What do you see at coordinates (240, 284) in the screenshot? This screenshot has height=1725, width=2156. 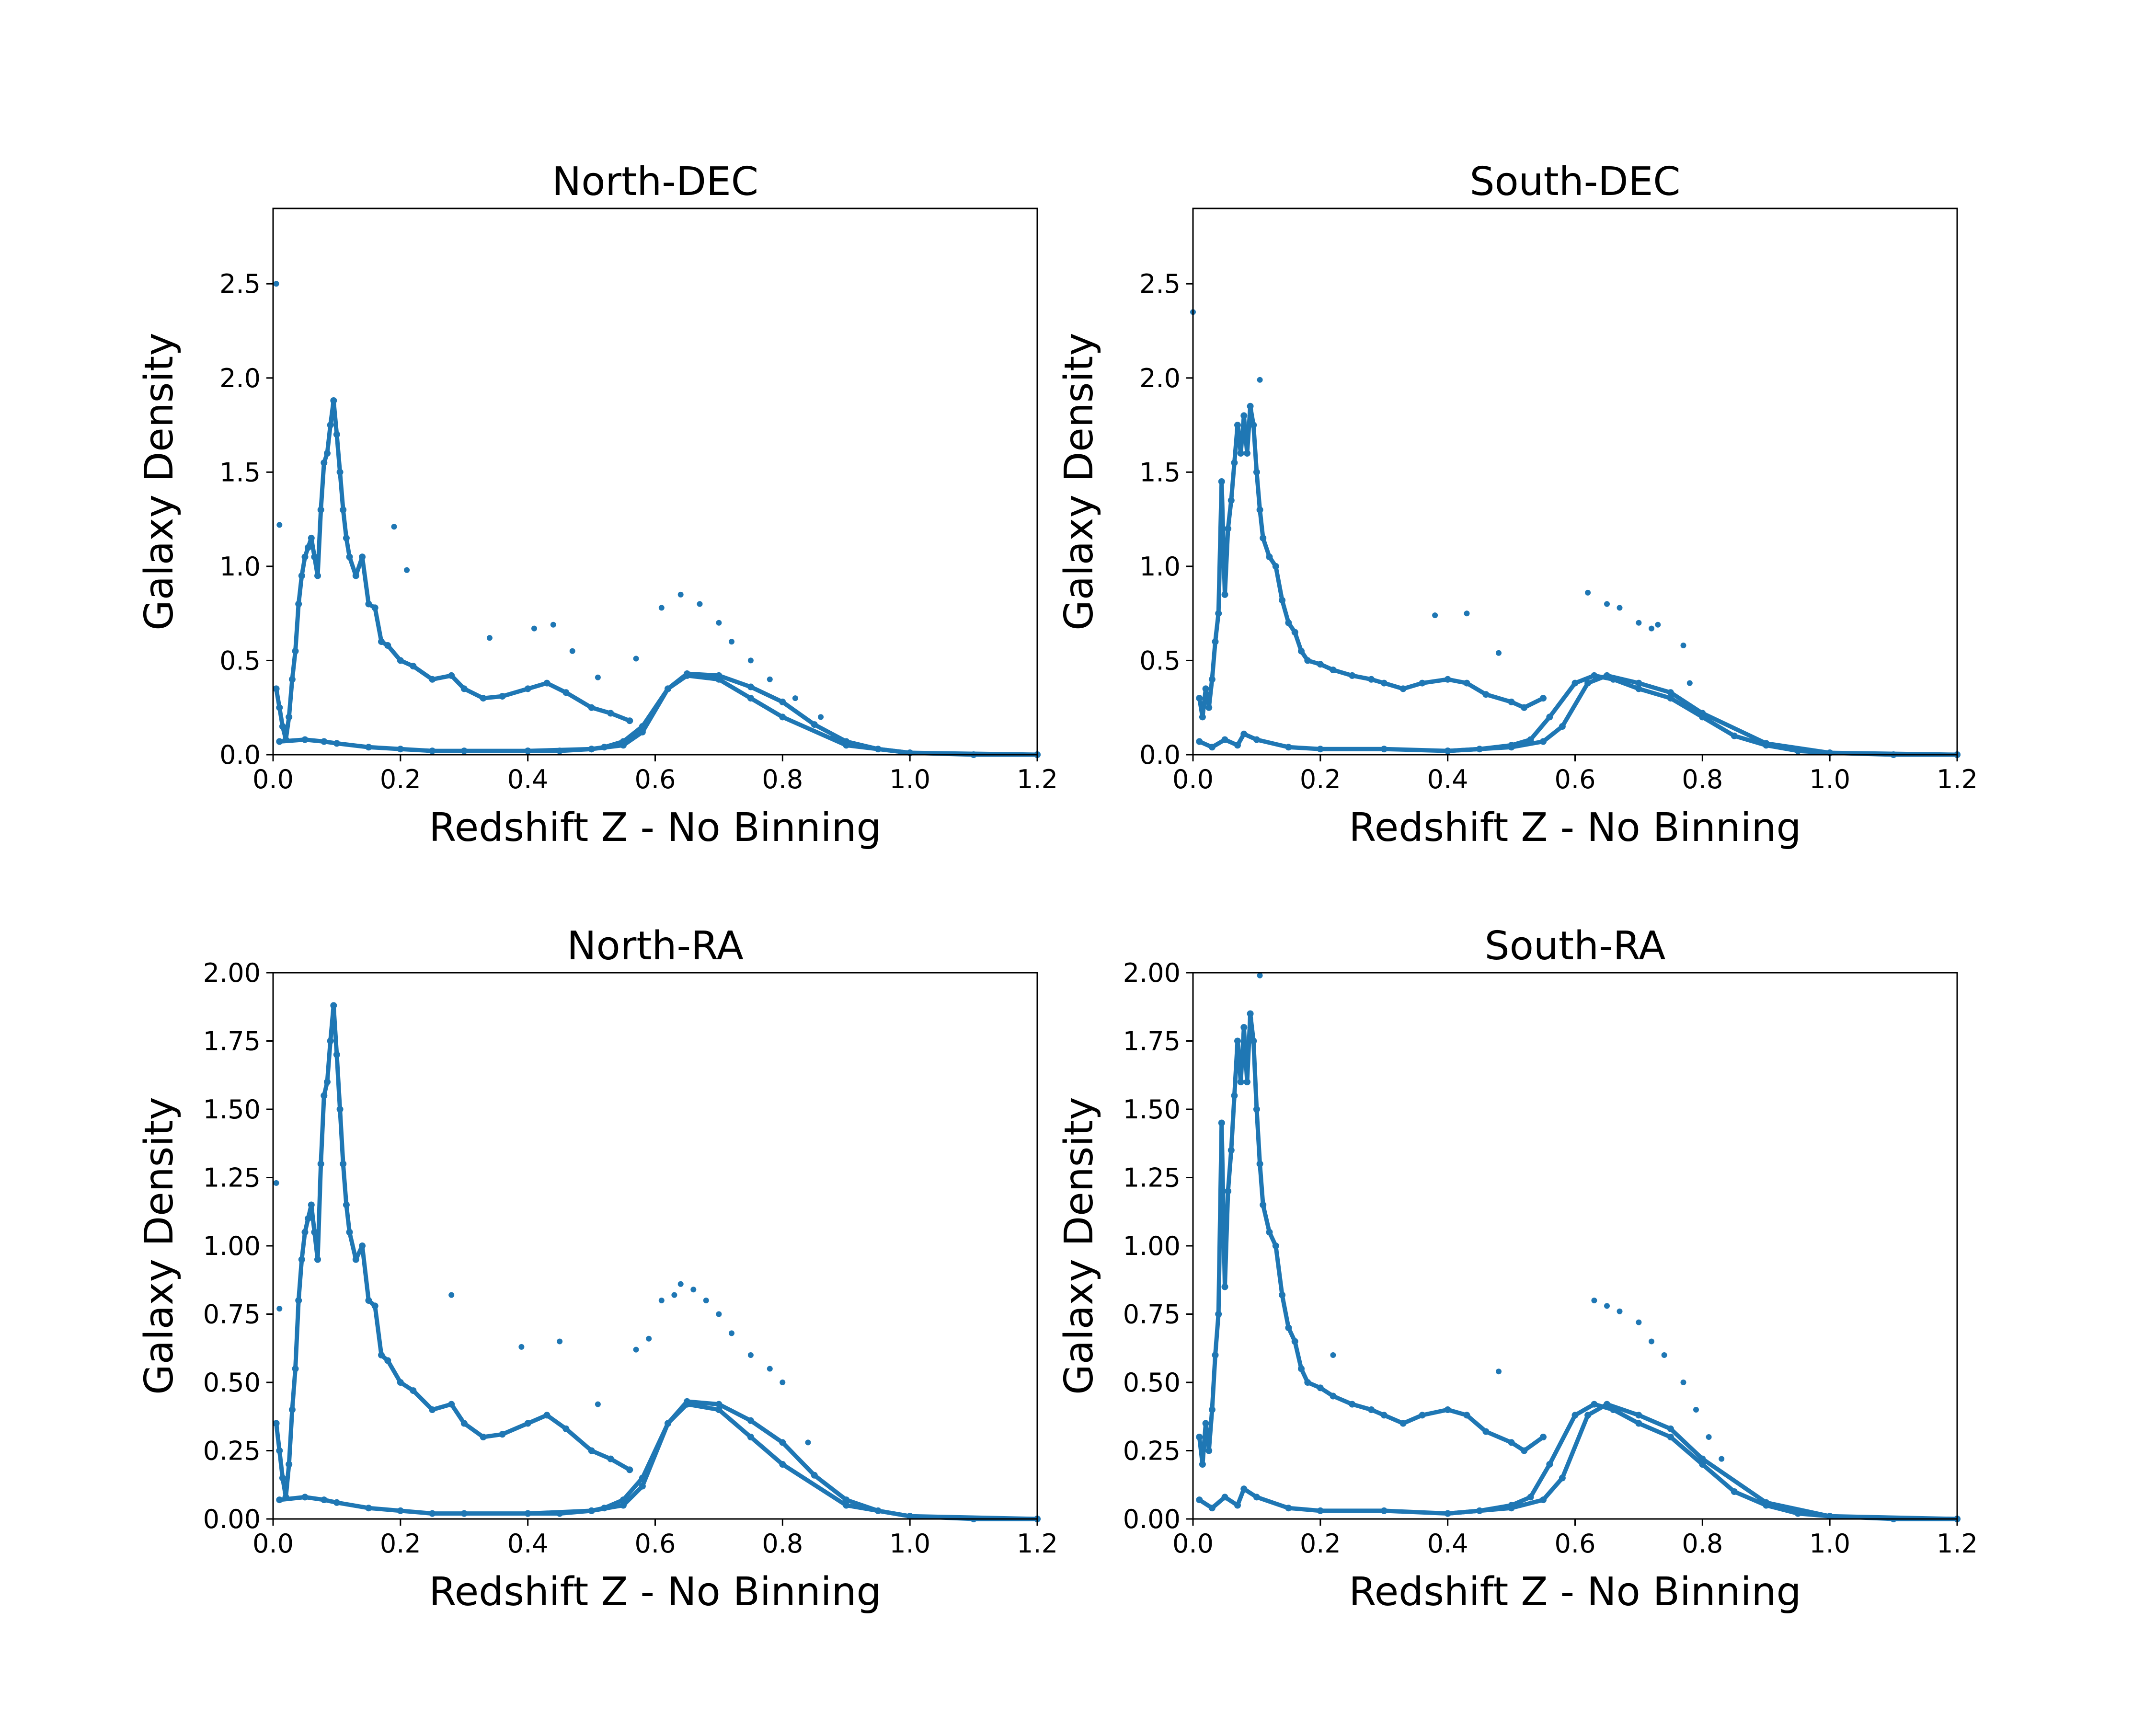 I see `y-tick-label: 2.5` at bounding box center [240, 284].